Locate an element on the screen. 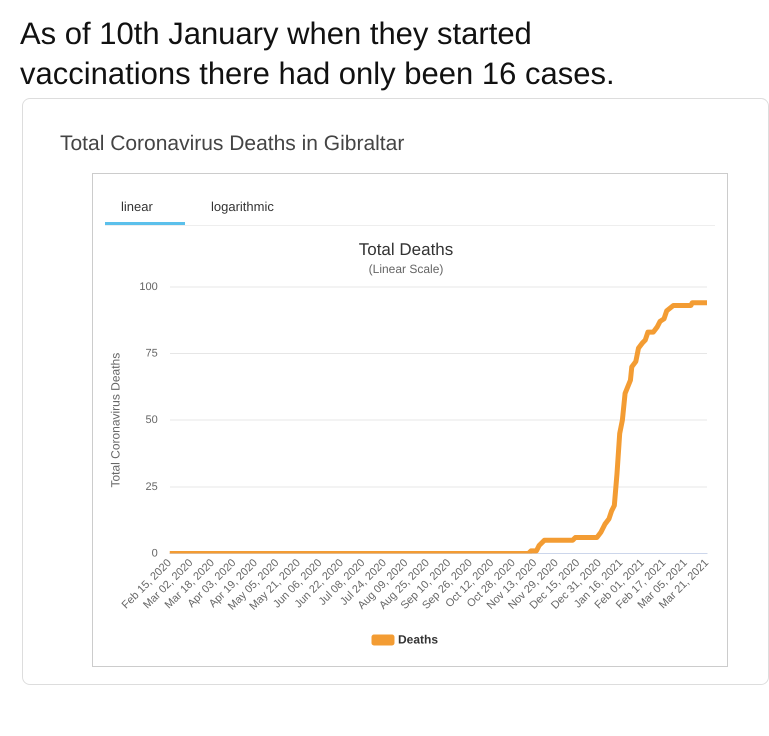 The width and height of the screenshot is (769, 736). y-tick-label: 100 is located at coordinates (148, 286).